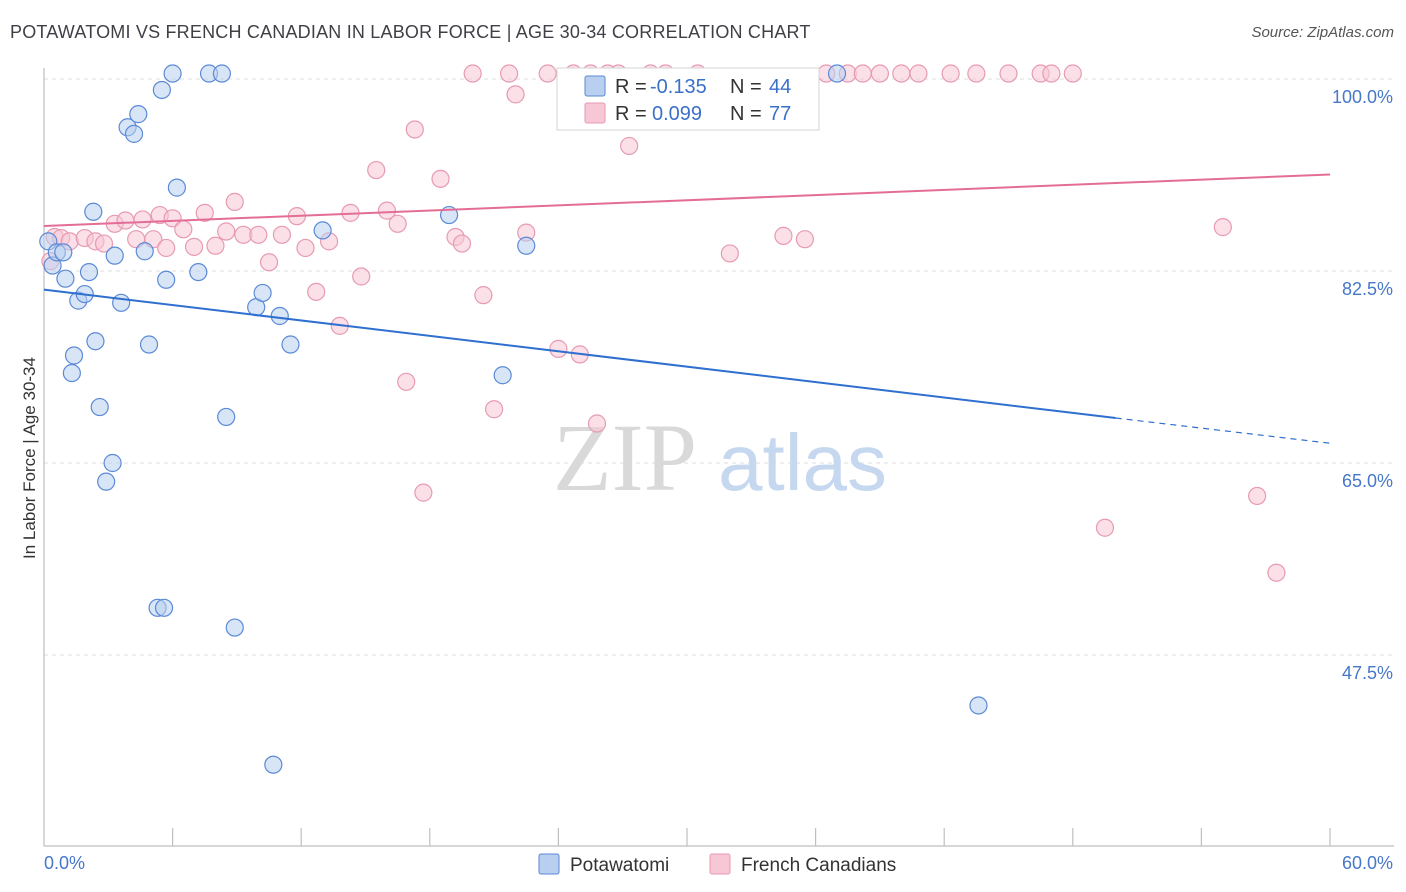 This screenshot has height=892, width=1406. What do you see at coordinates (625, 457) in the screenshot?
I see `watermark-zip: ZIP` at bounding box center [625, 457].